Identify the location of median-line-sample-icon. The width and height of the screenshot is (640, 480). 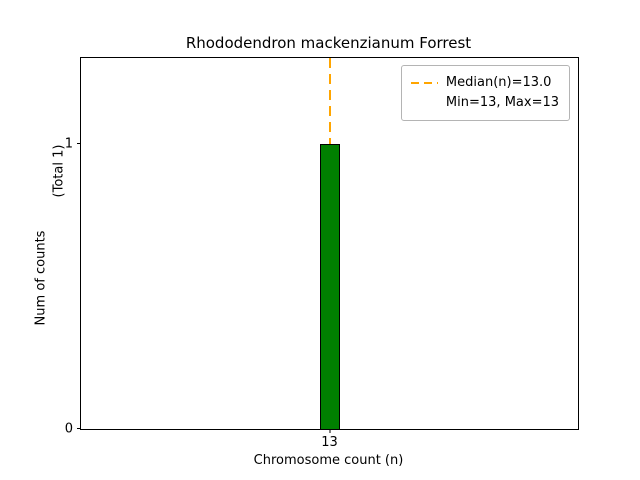
(424, 83).